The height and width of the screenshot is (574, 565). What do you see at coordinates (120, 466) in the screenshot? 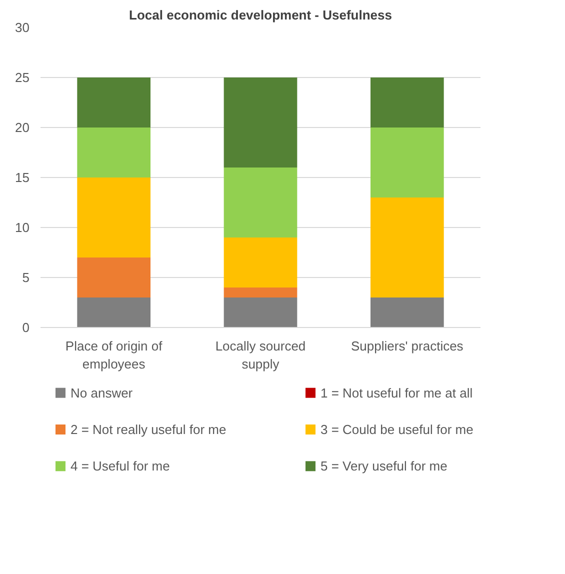
I see `legend-label: 4 = Useful for me` at bounding box center [120, 466].